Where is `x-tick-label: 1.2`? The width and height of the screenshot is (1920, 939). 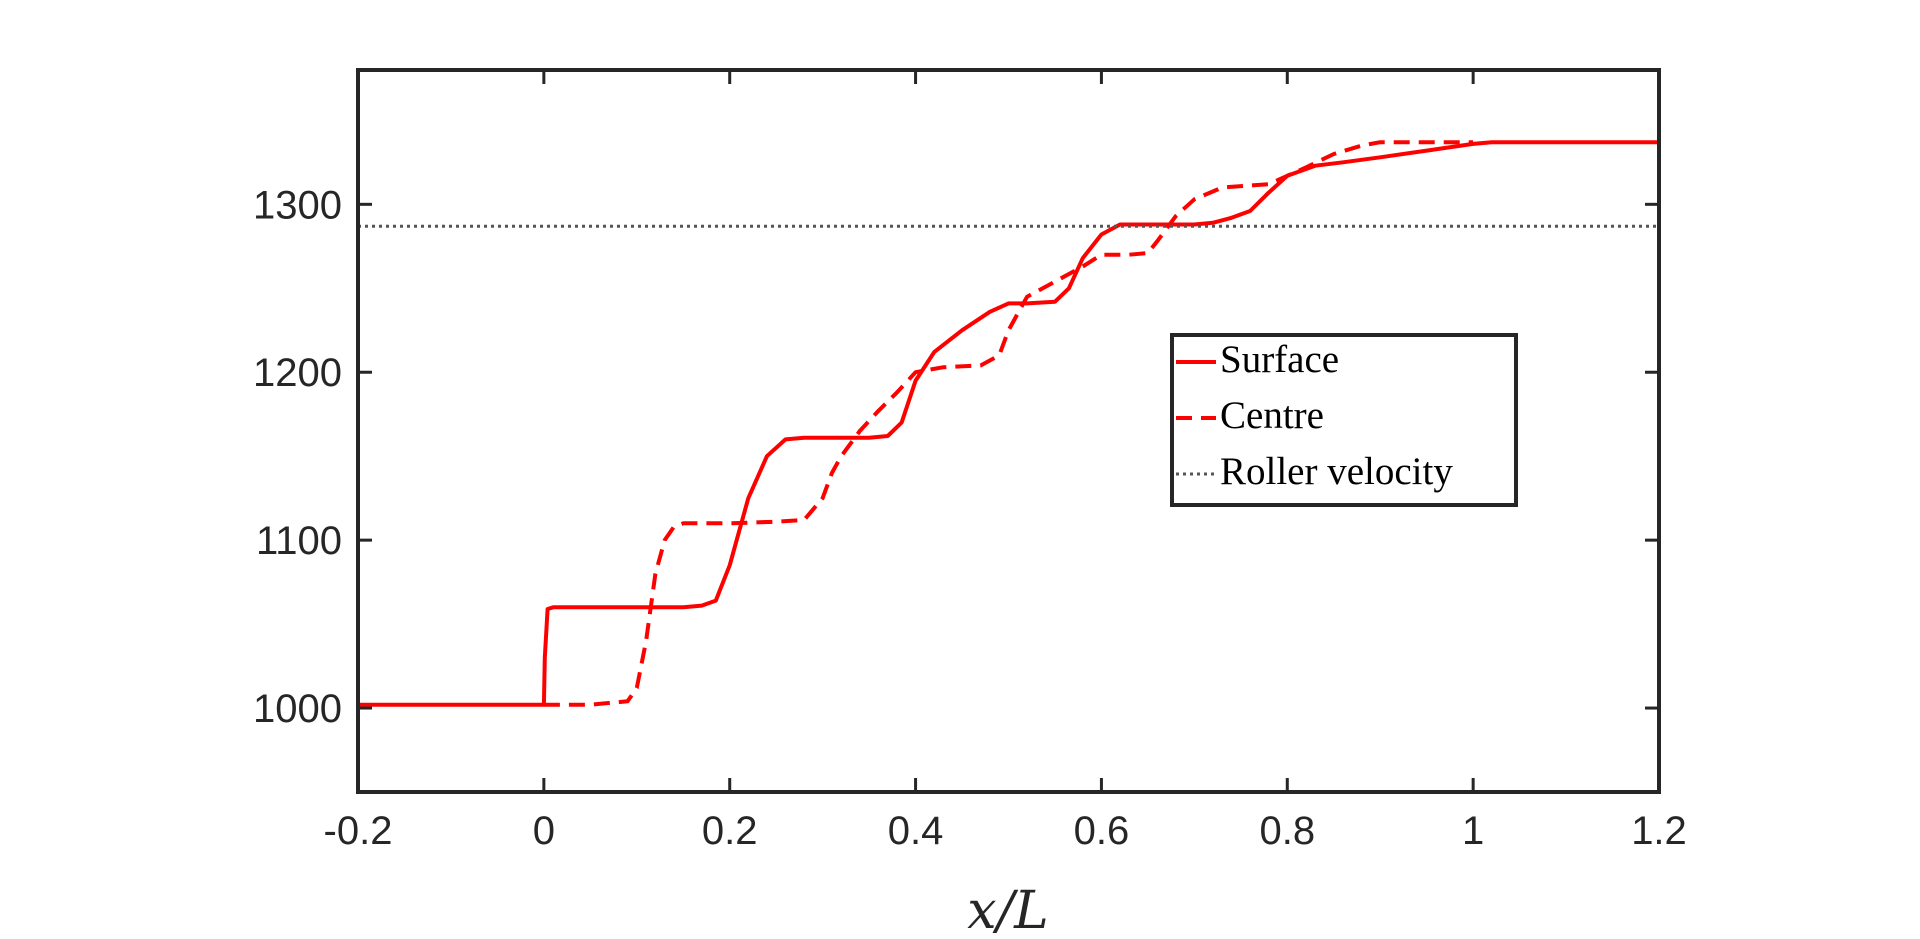 x-tick-label: 1.2 is located at coordinates (1659, 831).